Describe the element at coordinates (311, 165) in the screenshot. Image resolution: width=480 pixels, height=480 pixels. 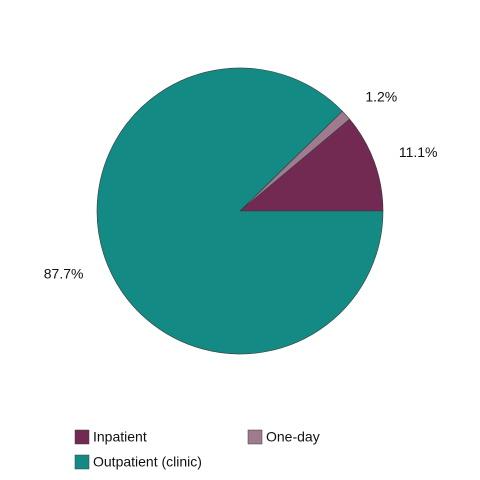
I see `pie-slice` at that location.